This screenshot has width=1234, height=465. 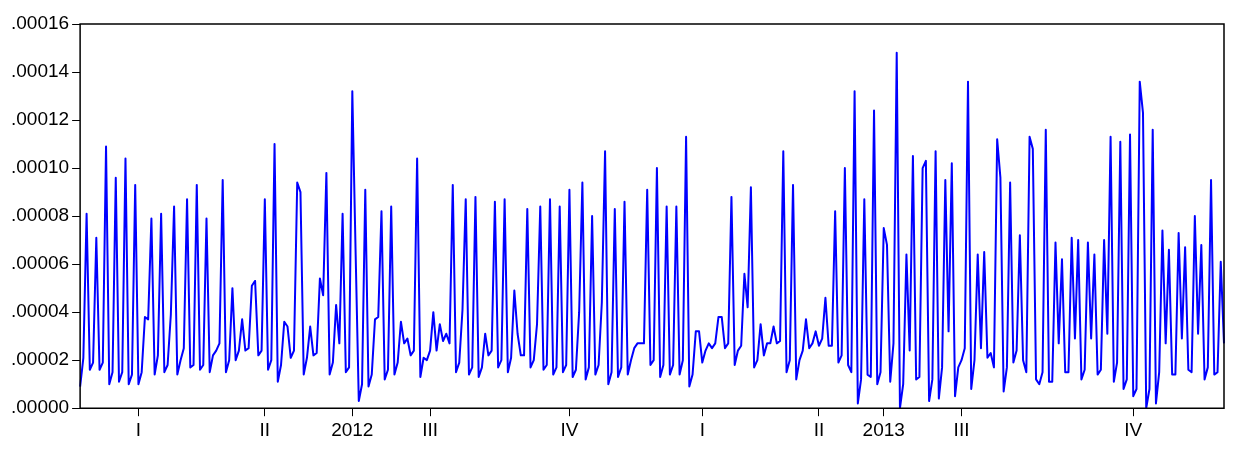 I want to click on y-tick-label: .00016, so click(x=40, y=23).